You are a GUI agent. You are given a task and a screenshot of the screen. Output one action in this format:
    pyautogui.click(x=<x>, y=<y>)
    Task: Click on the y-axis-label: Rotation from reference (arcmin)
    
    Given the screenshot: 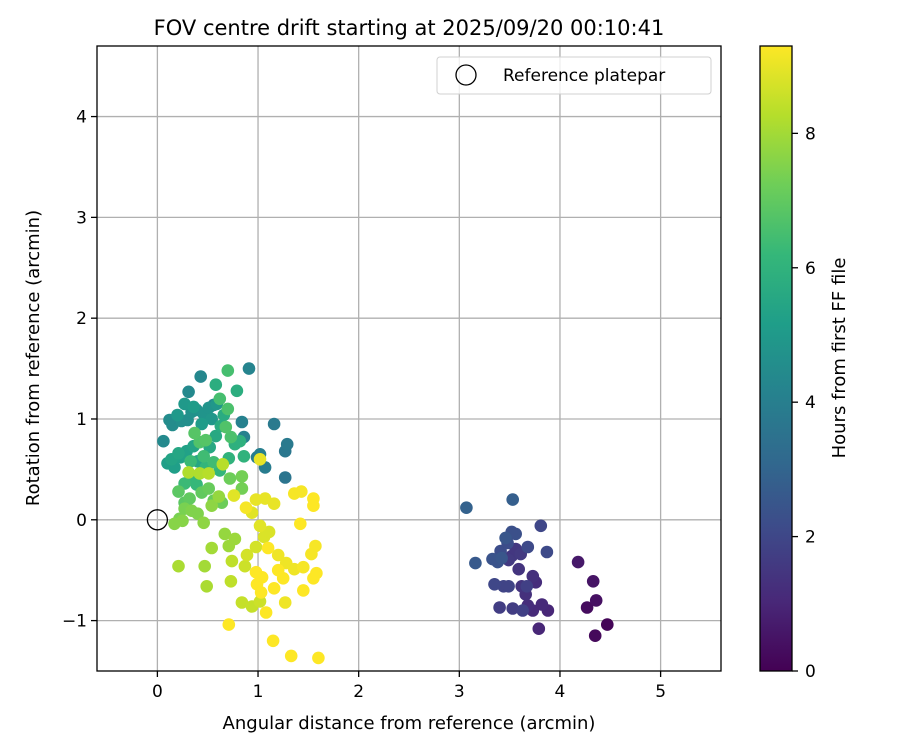 What is the action you would take?
    pyautogui.click(x=33, y=358)
    